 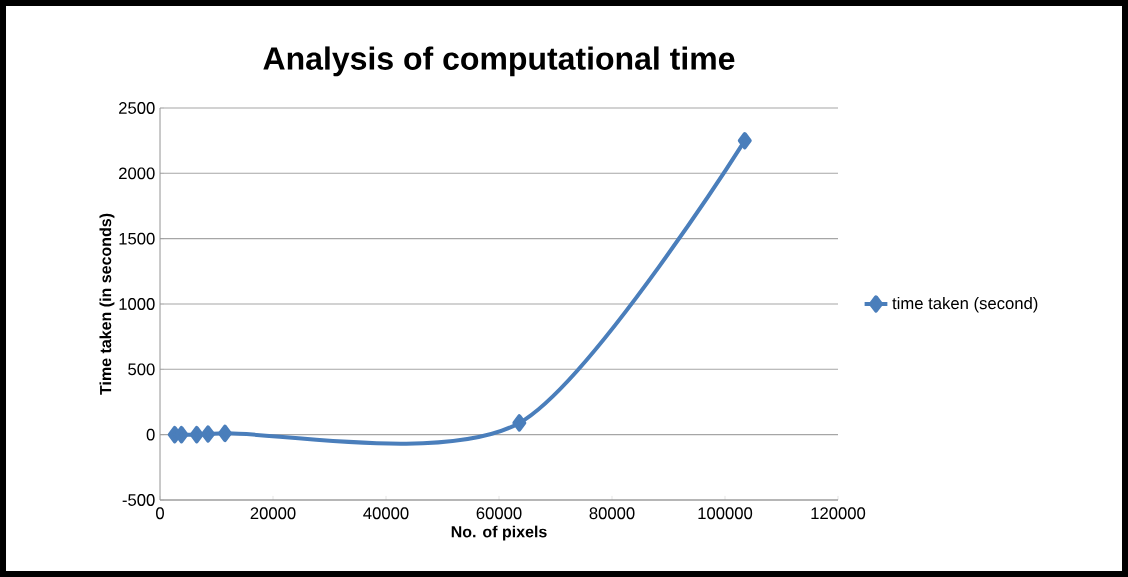 What do you see at coordinates (499, 533) in the screenshot?
I see `x-axis-title: No. of pixels` at bounding box center [499, 533].